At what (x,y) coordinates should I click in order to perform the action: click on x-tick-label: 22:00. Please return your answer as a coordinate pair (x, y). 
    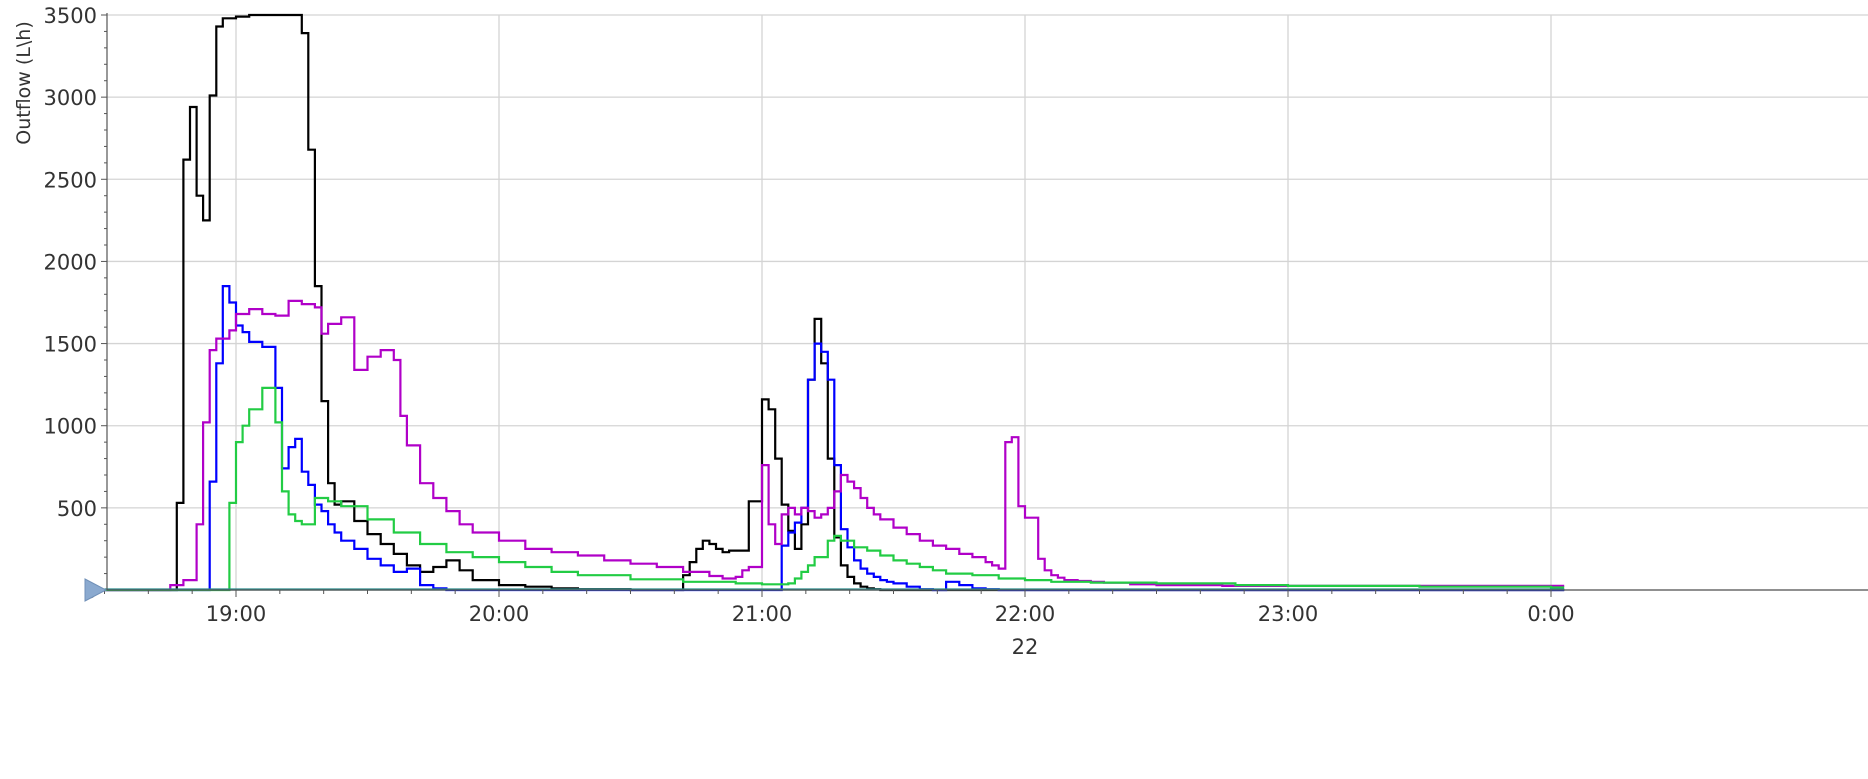
    Looking at the image, I should click on (1025, 614).